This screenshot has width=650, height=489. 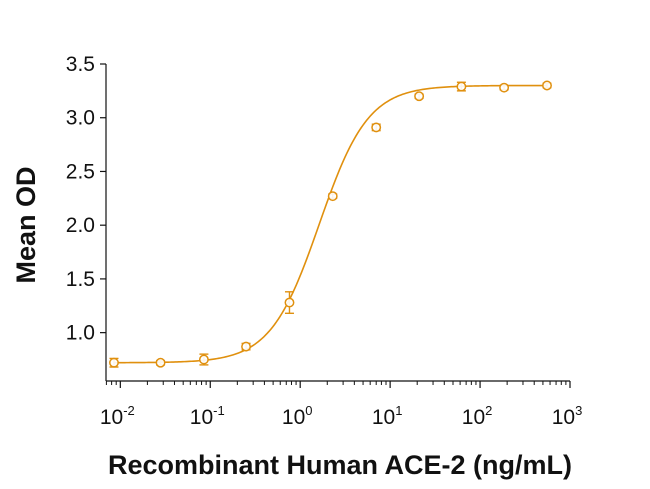 I want to click on y-tick-label: 3.0, so click(x=80, y=118).